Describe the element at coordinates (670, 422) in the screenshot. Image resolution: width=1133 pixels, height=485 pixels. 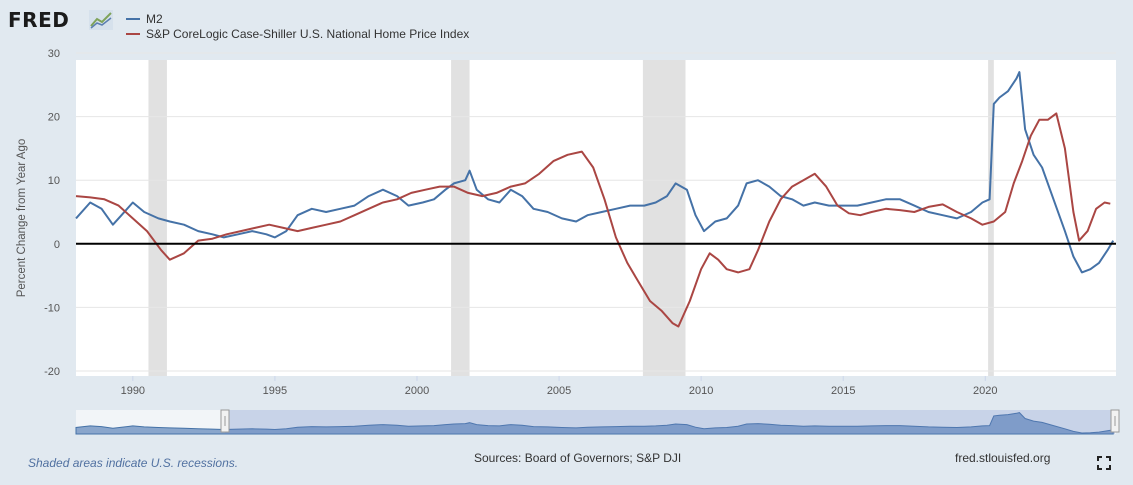
I see `navigator-selection` at that location.